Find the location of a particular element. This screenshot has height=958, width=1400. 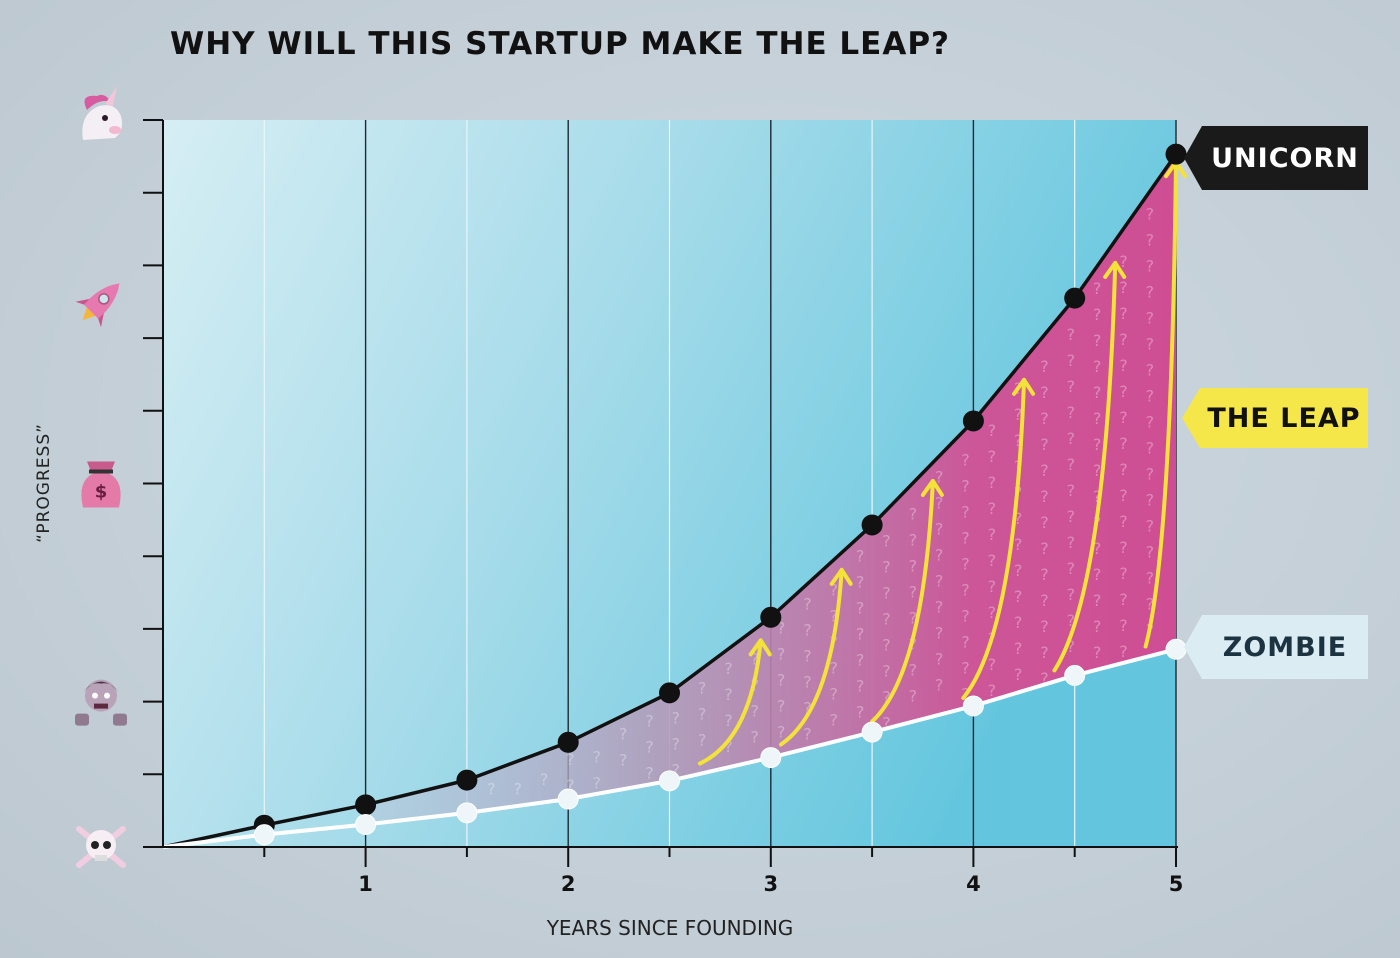

zombie-icon is located at coordinates (101, 702).